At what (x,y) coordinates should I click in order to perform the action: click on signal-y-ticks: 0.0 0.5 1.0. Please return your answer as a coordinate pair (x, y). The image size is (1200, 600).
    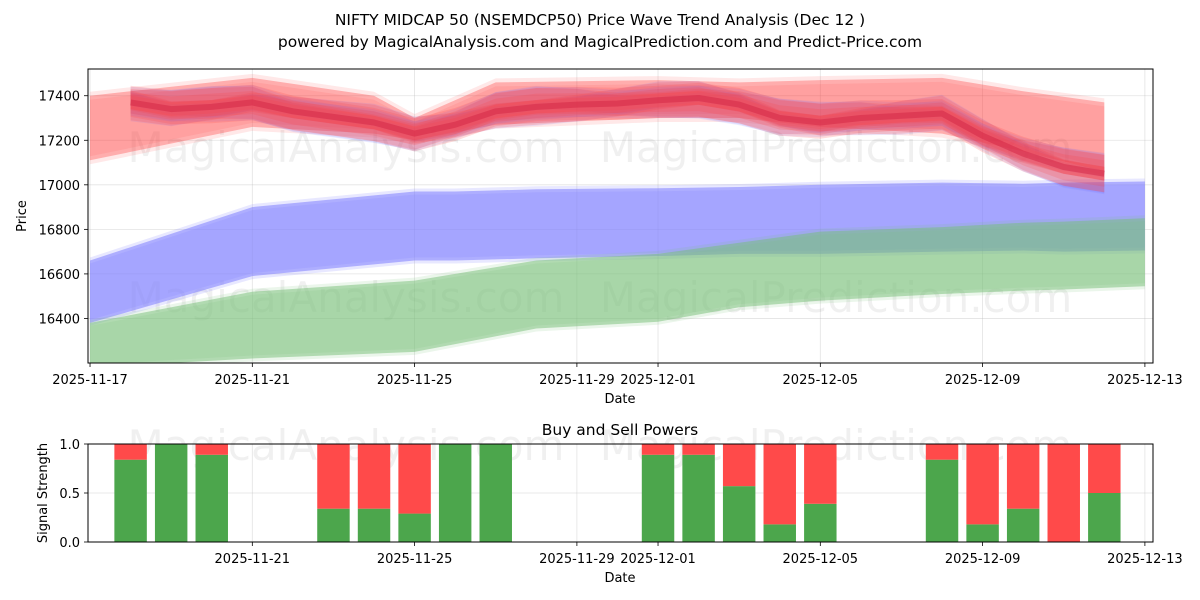
    Looking at the image, I should click on (73, 494).